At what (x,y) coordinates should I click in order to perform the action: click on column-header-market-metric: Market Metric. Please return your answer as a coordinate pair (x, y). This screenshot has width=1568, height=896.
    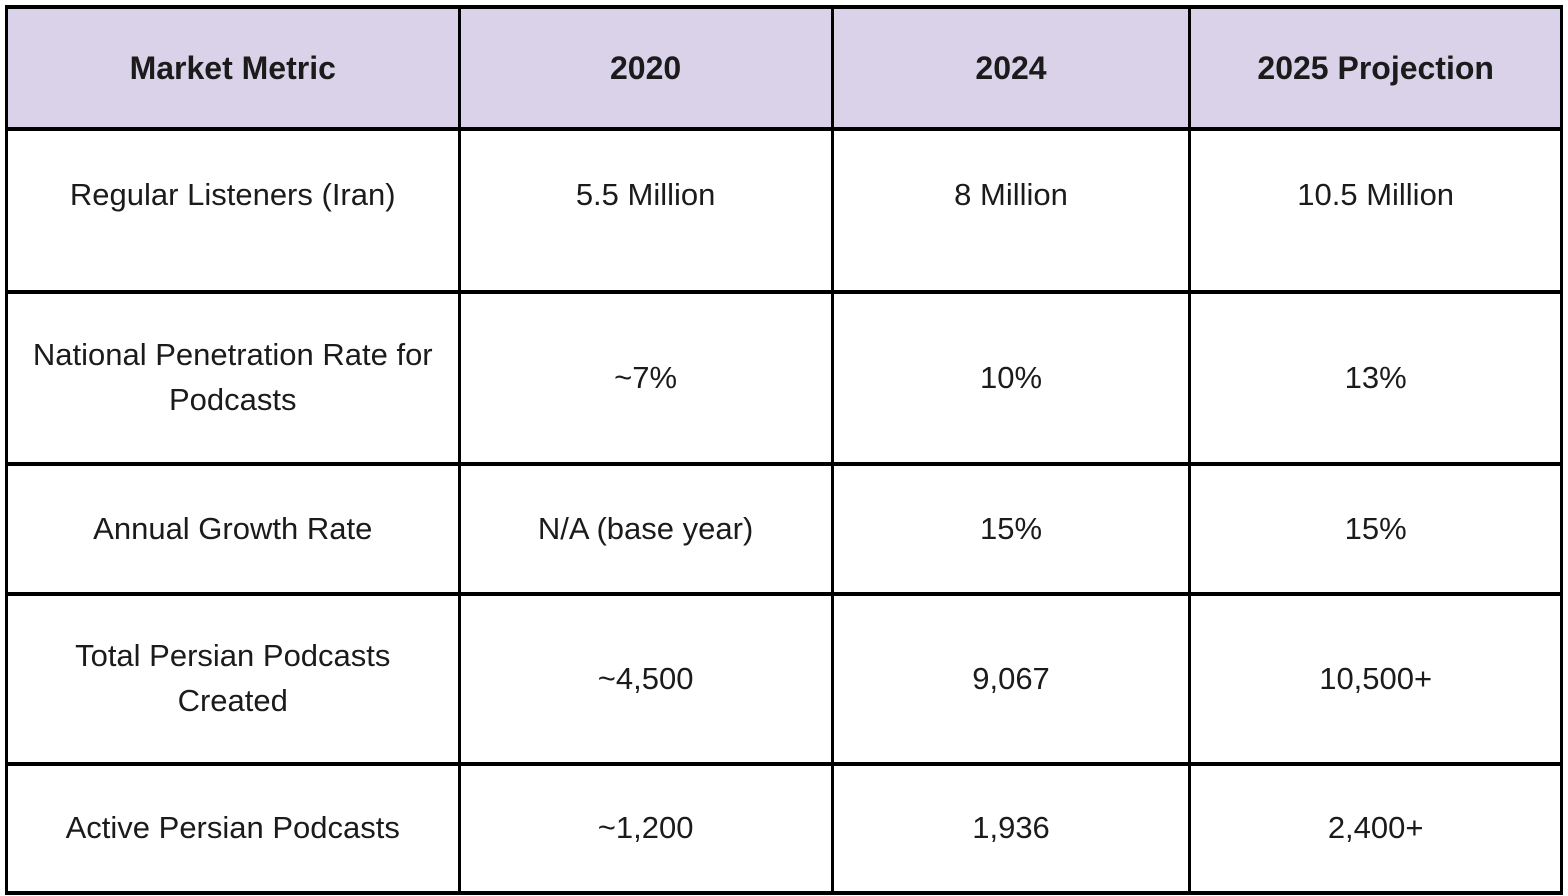
    Looking at the image, I should click on (233, 68).